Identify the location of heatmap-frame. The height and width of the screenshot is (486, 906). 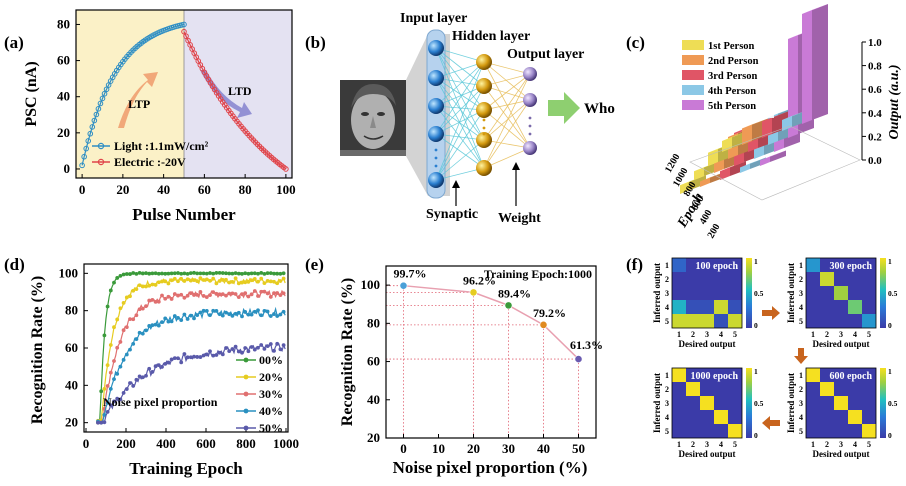
(841, 403).